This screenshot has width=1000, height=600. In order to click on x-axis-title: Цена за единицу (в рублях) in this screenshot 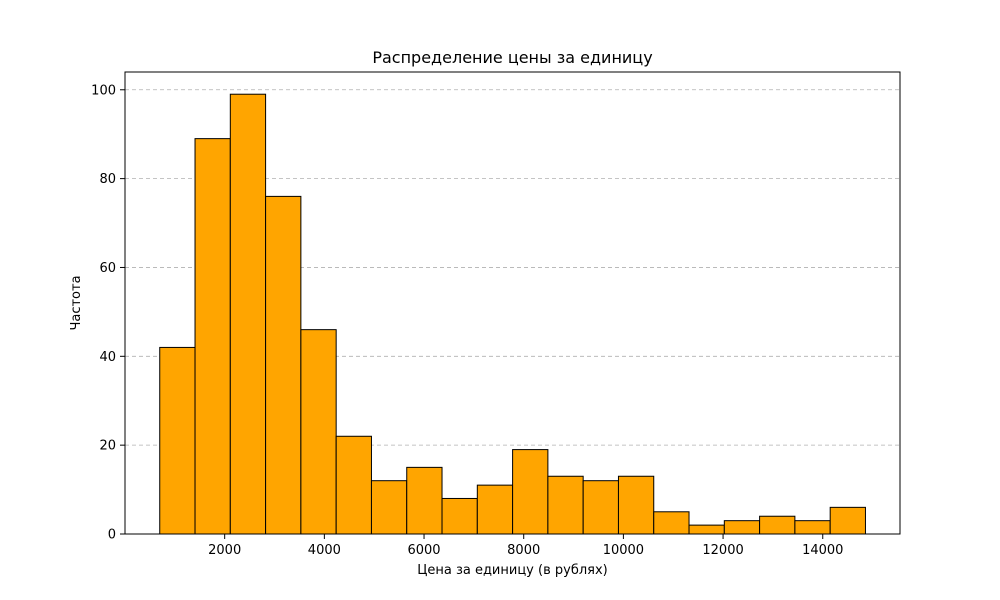, I will do `click(512, 570)`.